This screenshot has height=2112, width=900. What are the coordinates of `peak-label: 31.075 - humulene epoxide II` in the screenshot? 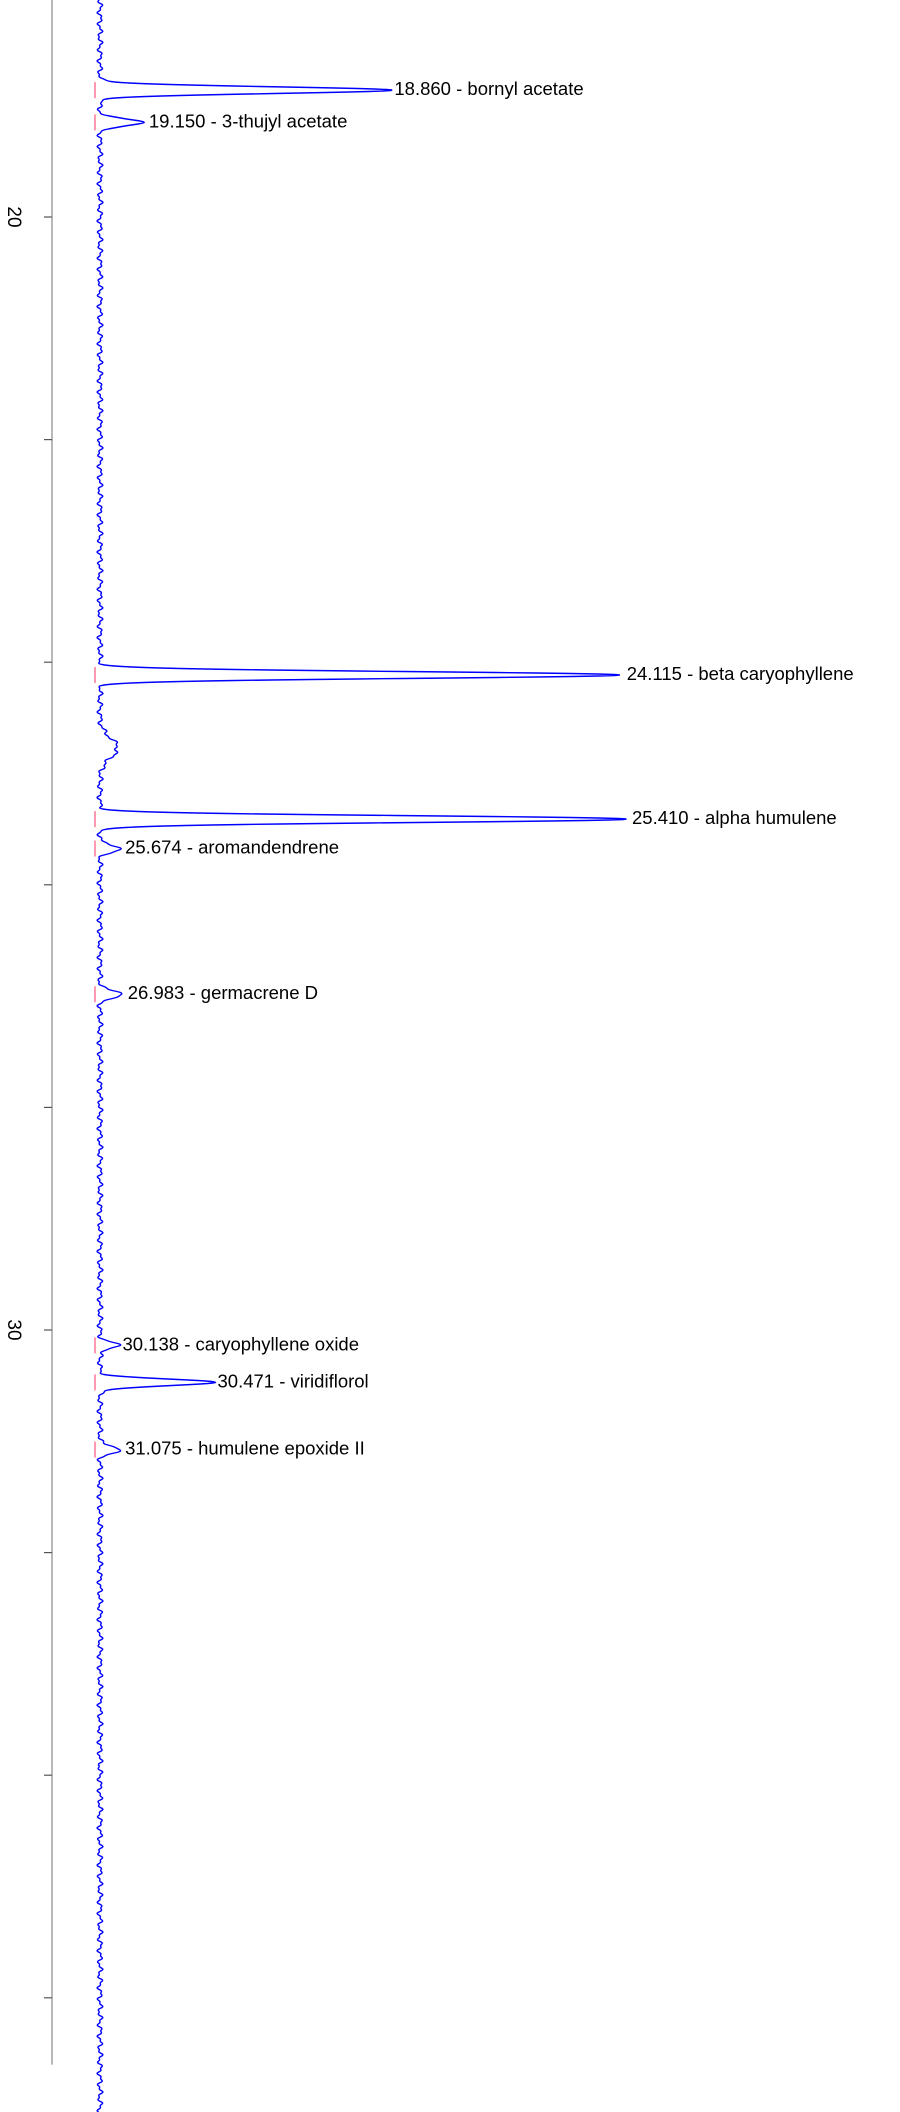 It's located at (245, 1448).